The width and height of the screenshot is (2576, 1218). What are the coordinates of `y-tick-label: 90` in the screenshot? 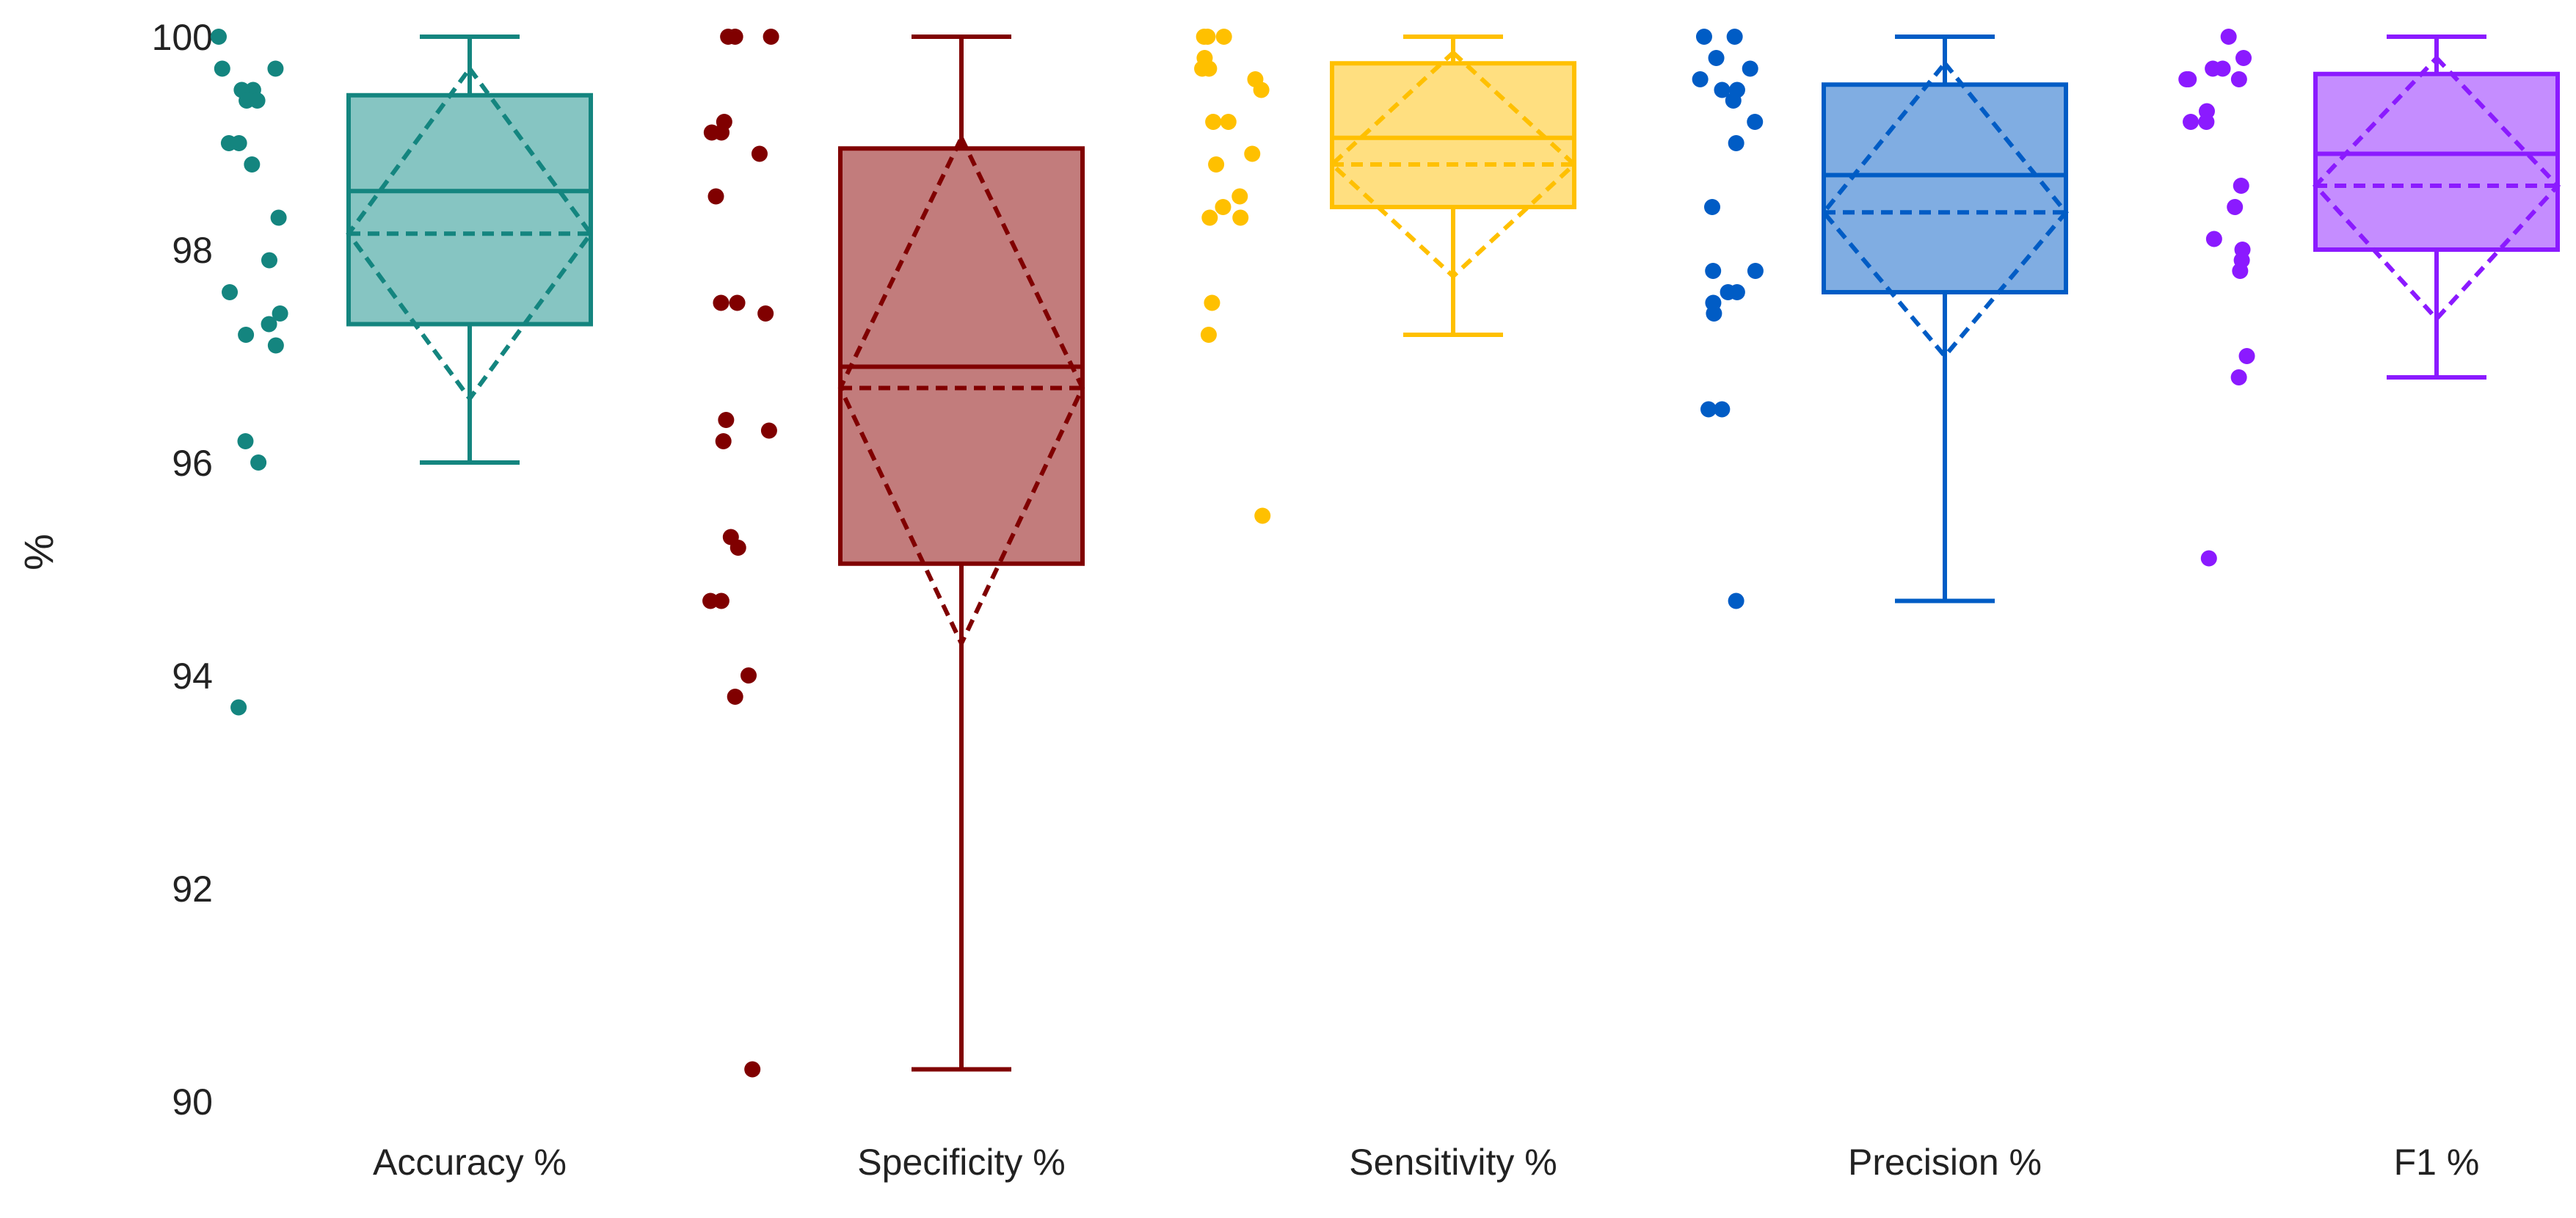 It's located at (192, 1102).